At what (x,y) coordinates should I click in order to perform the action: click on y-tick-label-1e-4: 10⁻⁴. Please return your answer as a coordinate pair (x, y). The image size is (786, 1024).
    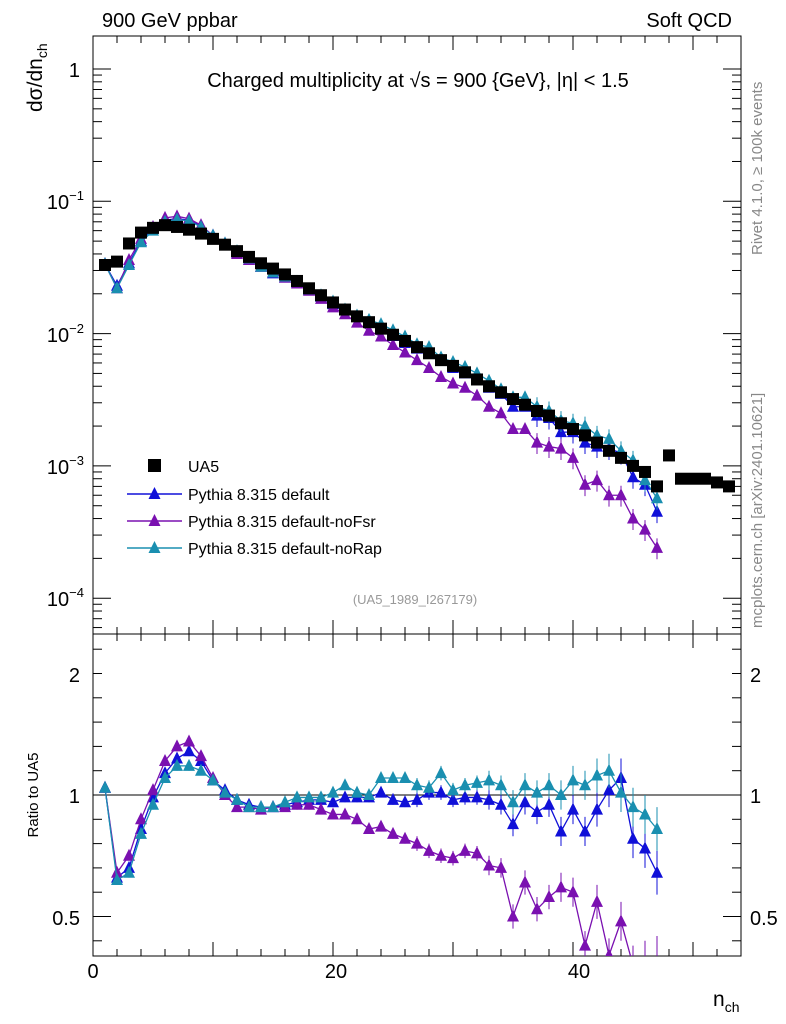
    Looking at the image, I should click on (65, 598).